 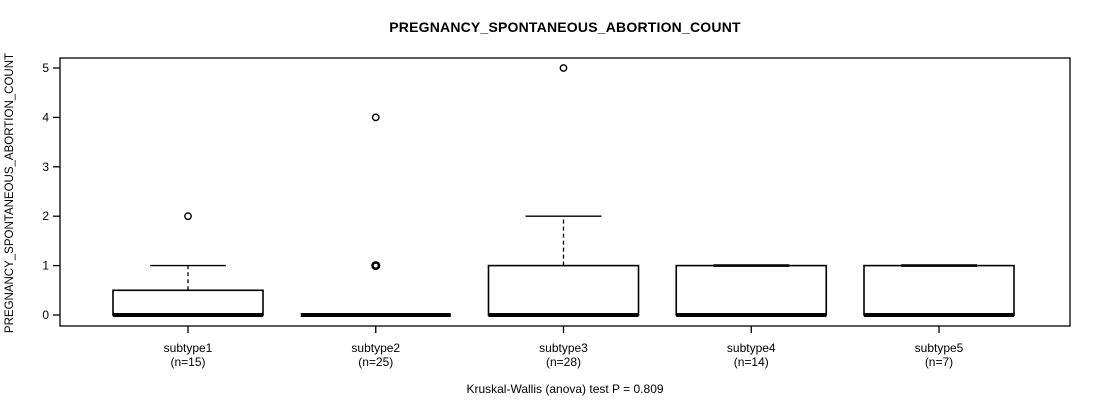 What do you see at coordinates (751, 348) in the screenshot?
I see `x-tick-label: subtype4` at bounding box center [751, 348].